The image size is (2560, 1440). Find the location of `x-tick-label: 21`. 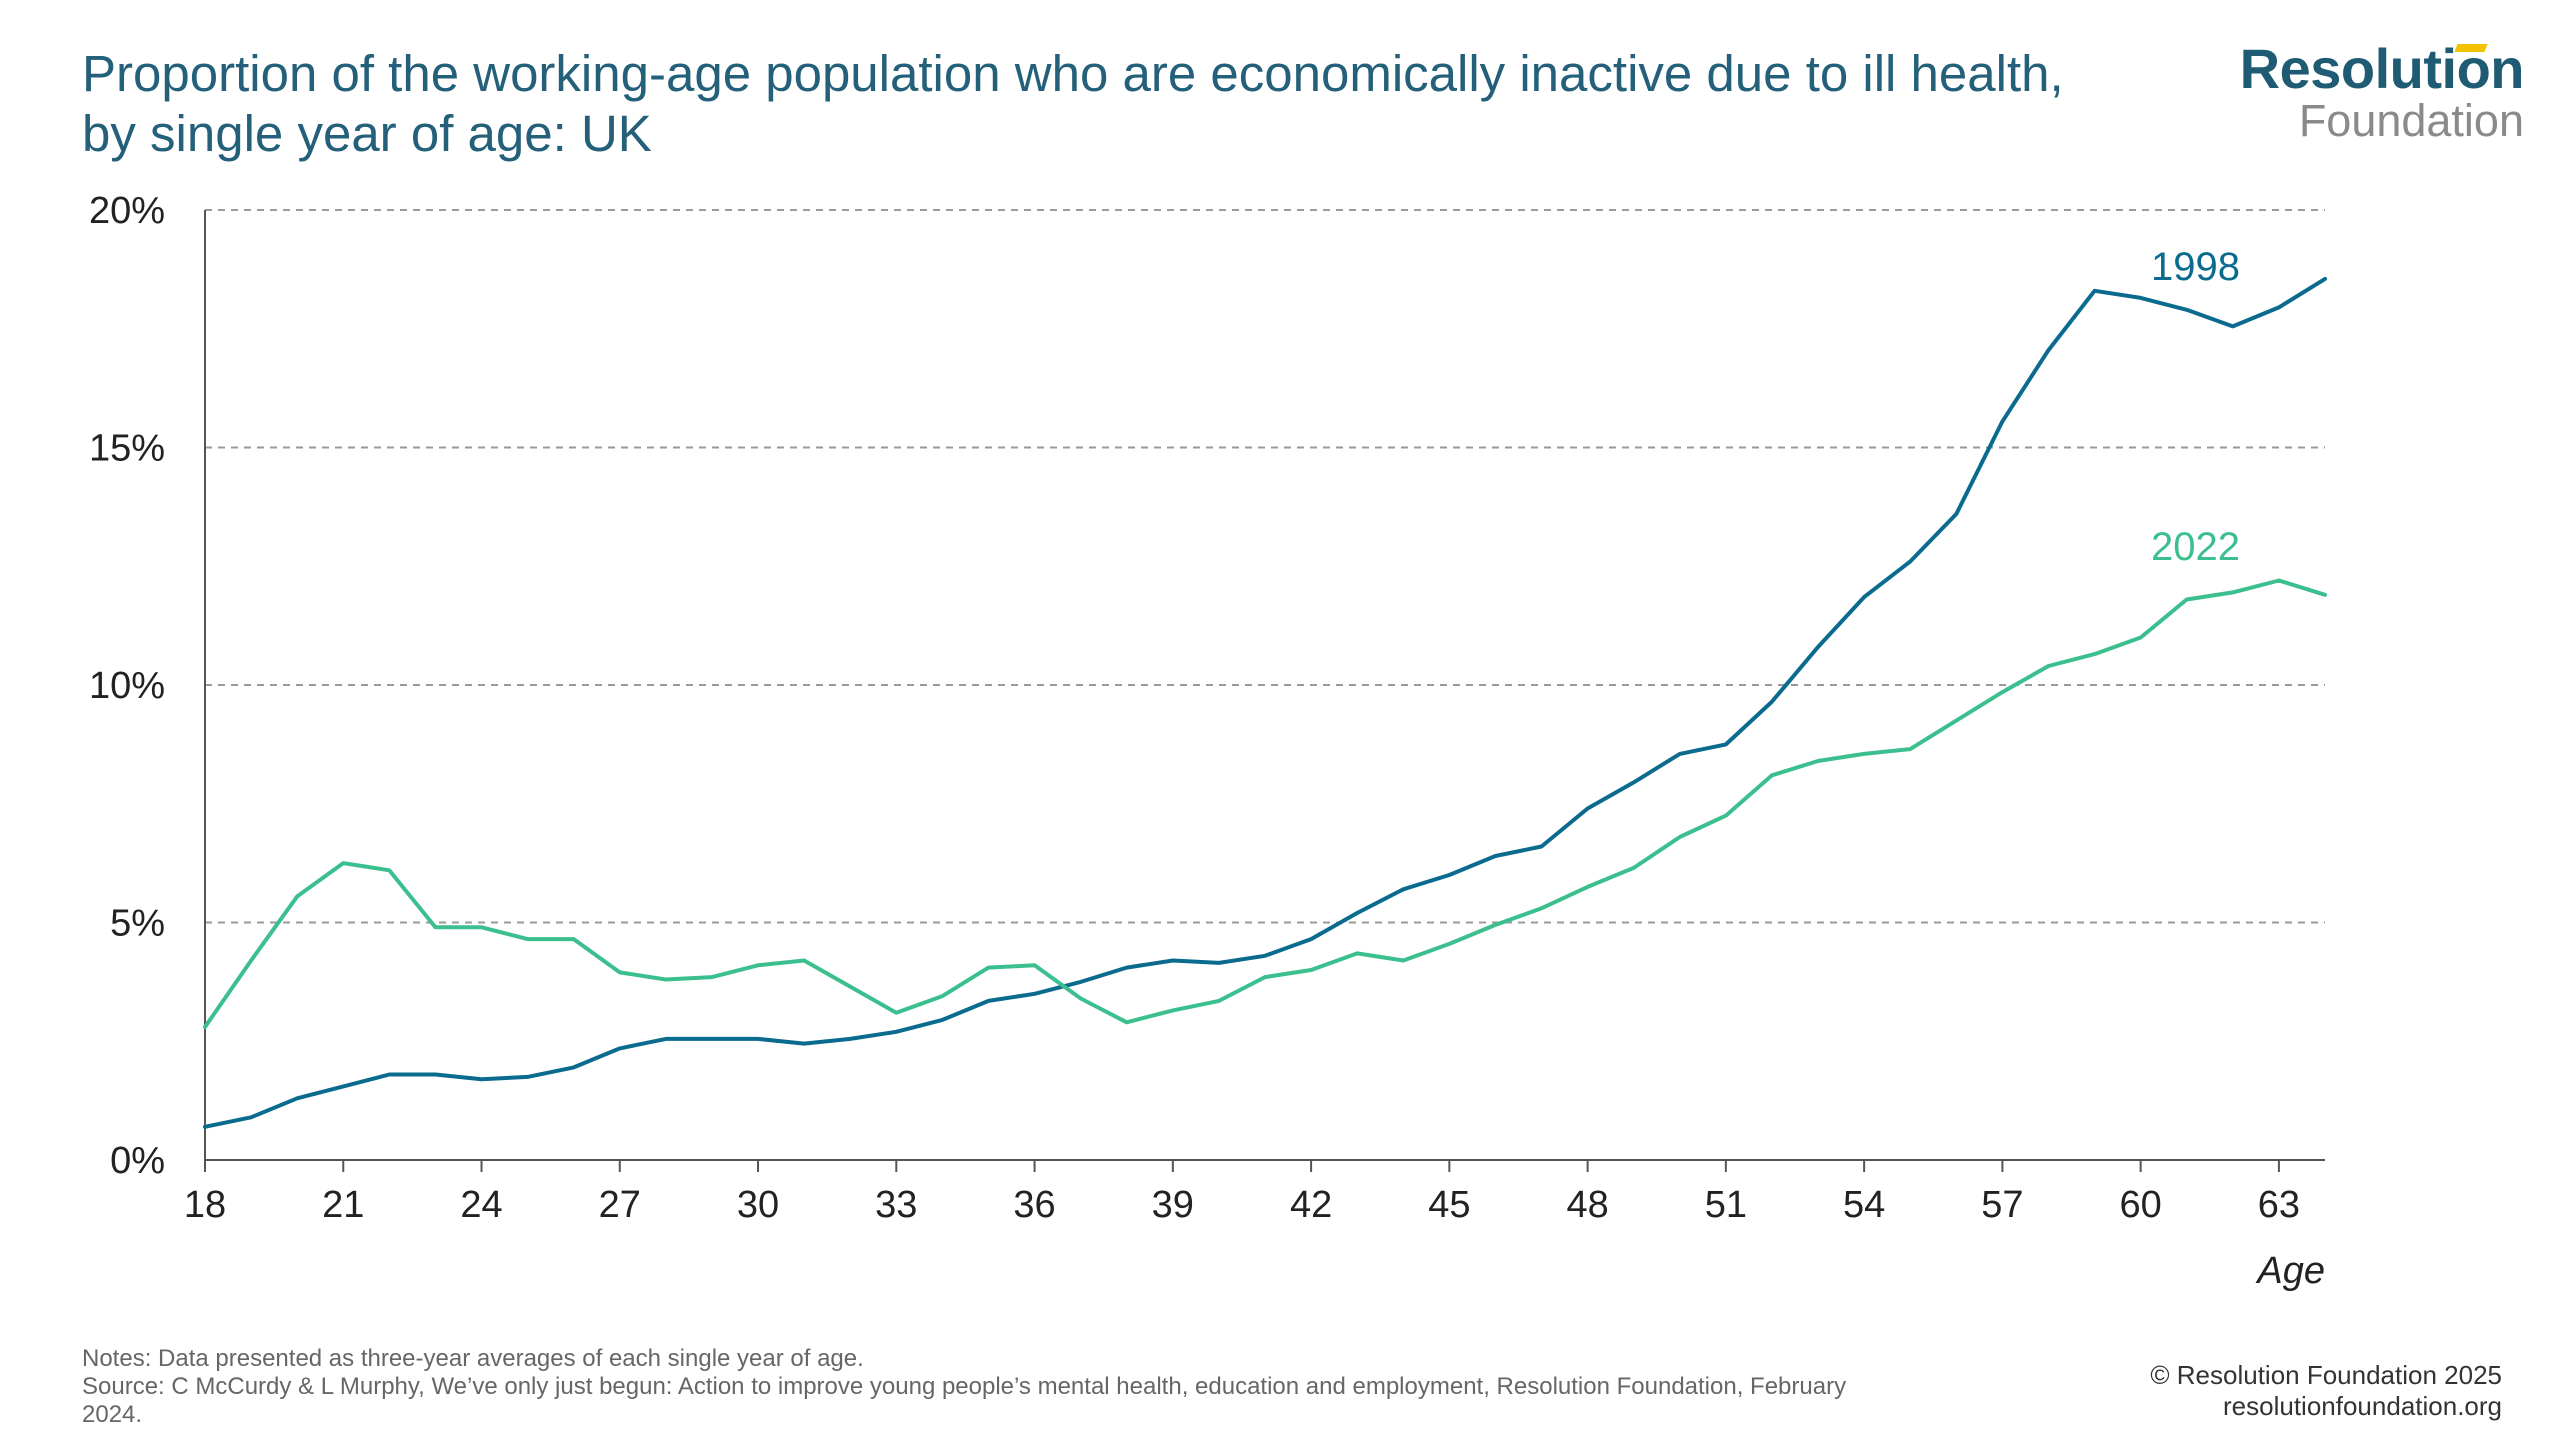

x-tick-label: 21 is located at coordinates (343, 1205).